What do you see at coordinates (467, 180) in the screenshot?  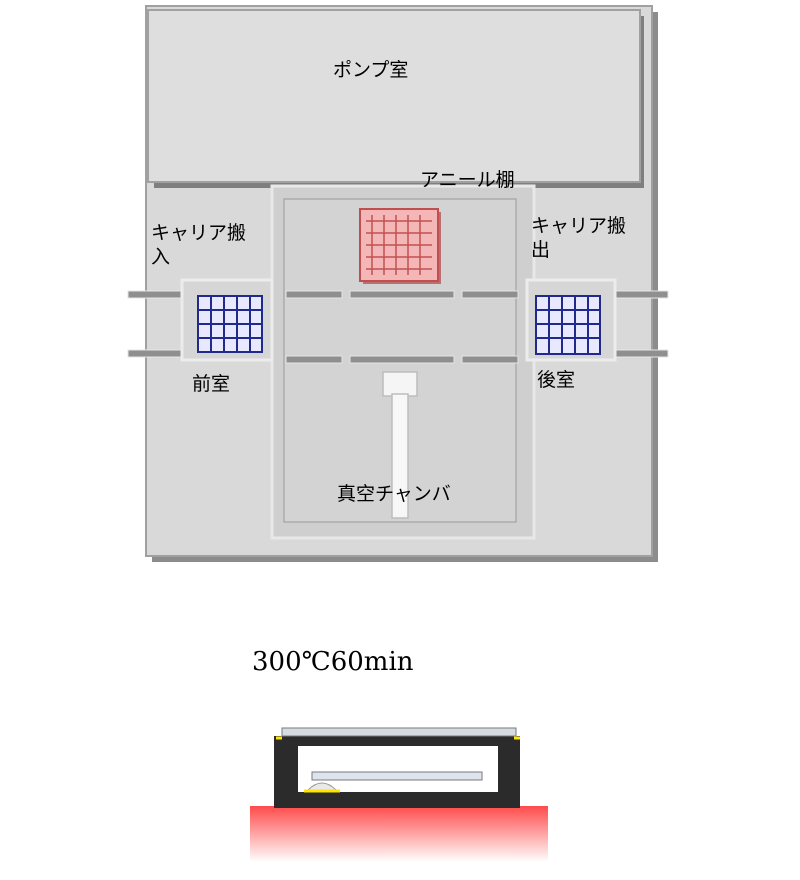 I see `anneal-shelf-label: アニール棚` at bounding box center [467, 180].